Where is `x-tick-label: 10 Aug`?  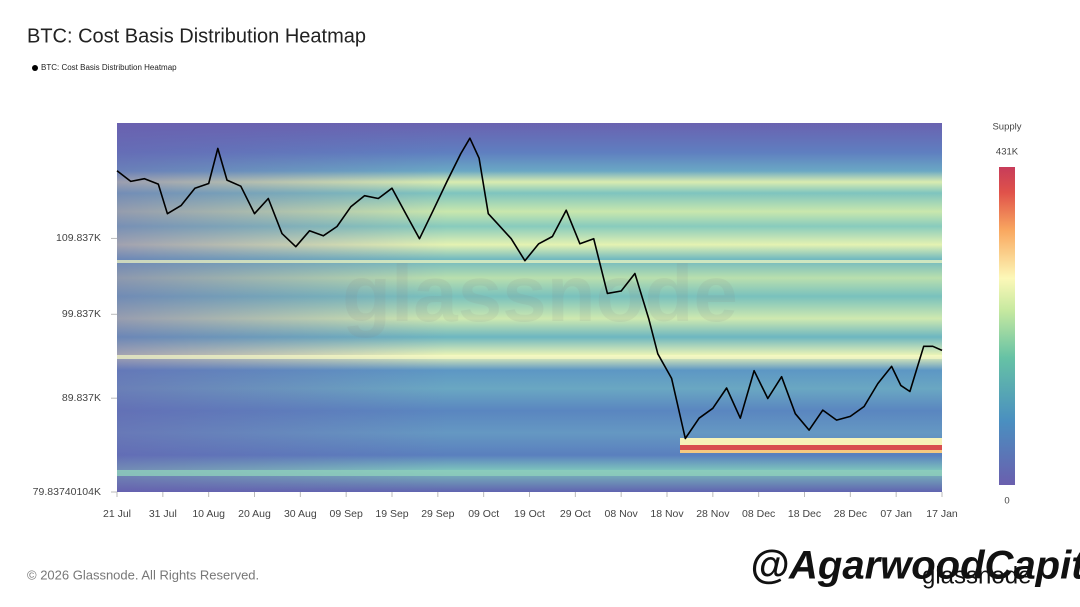
x-tick-label: 10 Aug is located at coordinates (208, 514).